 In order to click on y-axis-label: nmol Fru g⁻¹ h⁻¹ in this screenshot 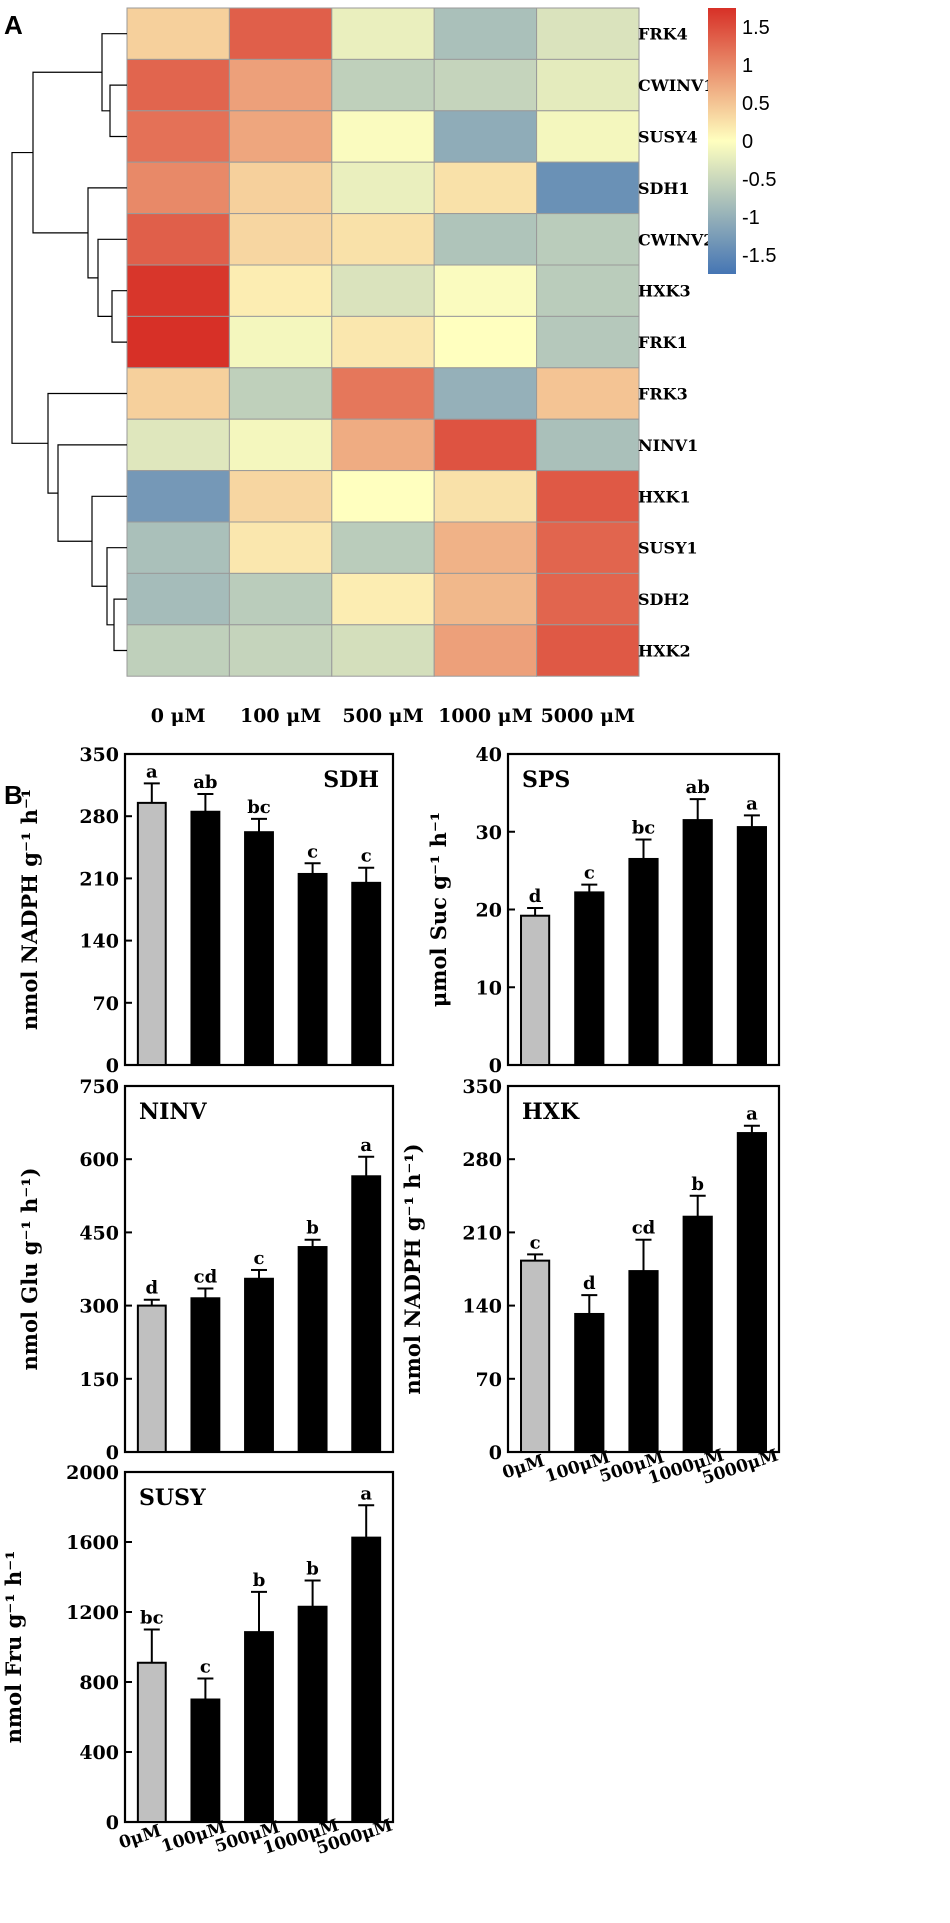, I will do `click(13, 1647)`.